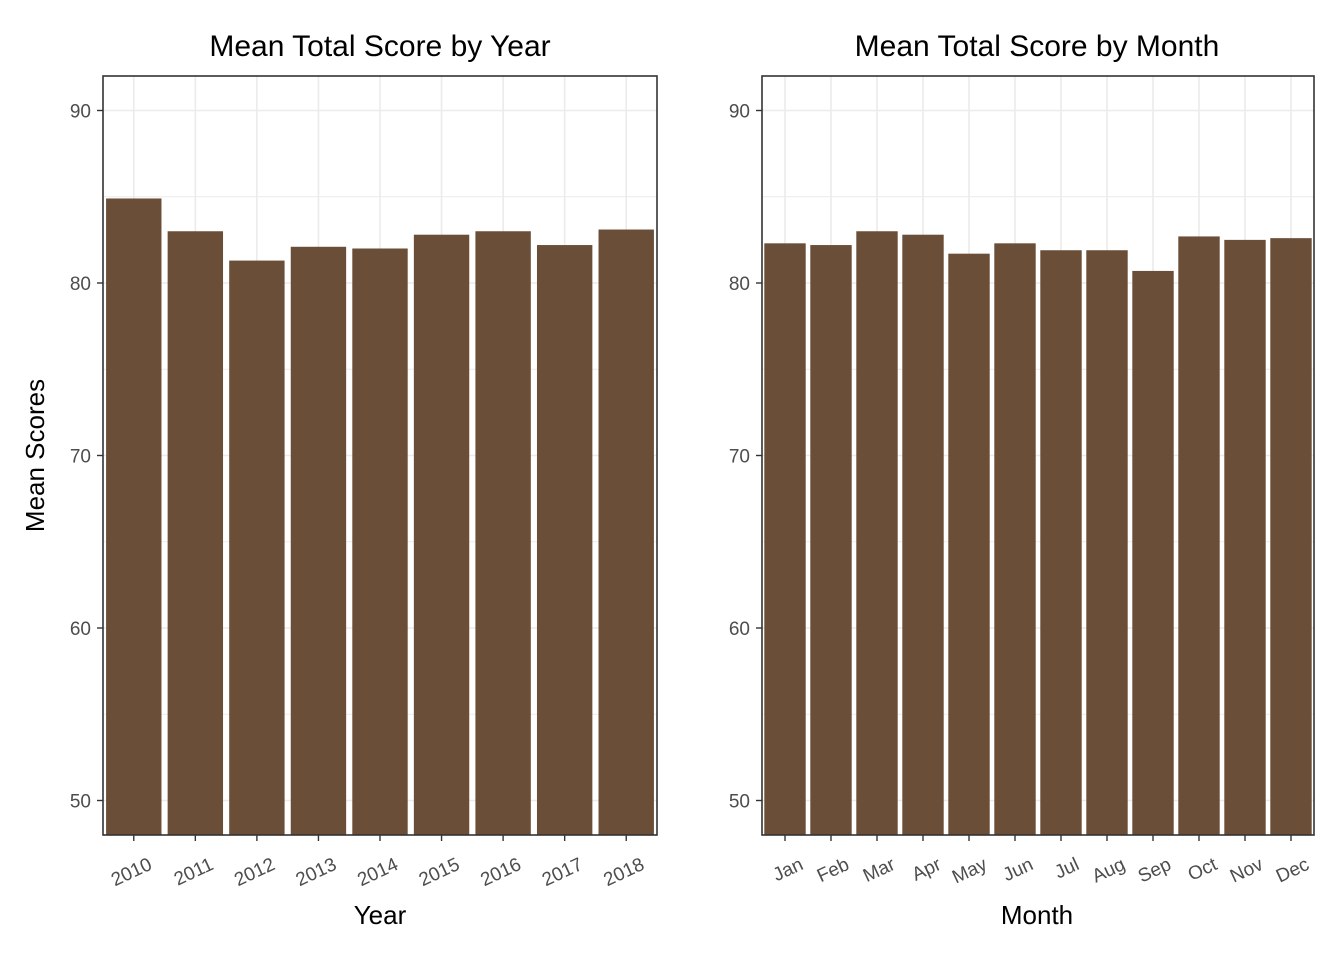 The image size is (1344, 965). I want to click on bar-oct, so click(1199, 536).